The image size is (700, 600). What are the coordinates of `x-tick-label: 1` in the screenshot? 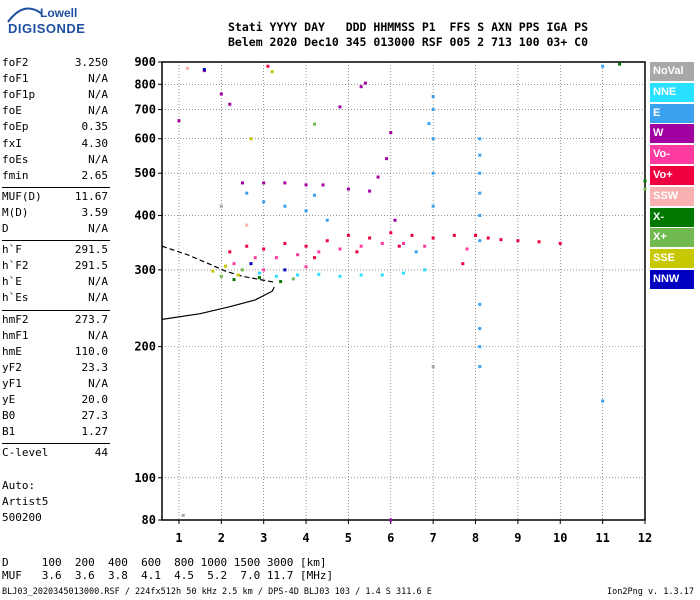 It's located at (178, 538).